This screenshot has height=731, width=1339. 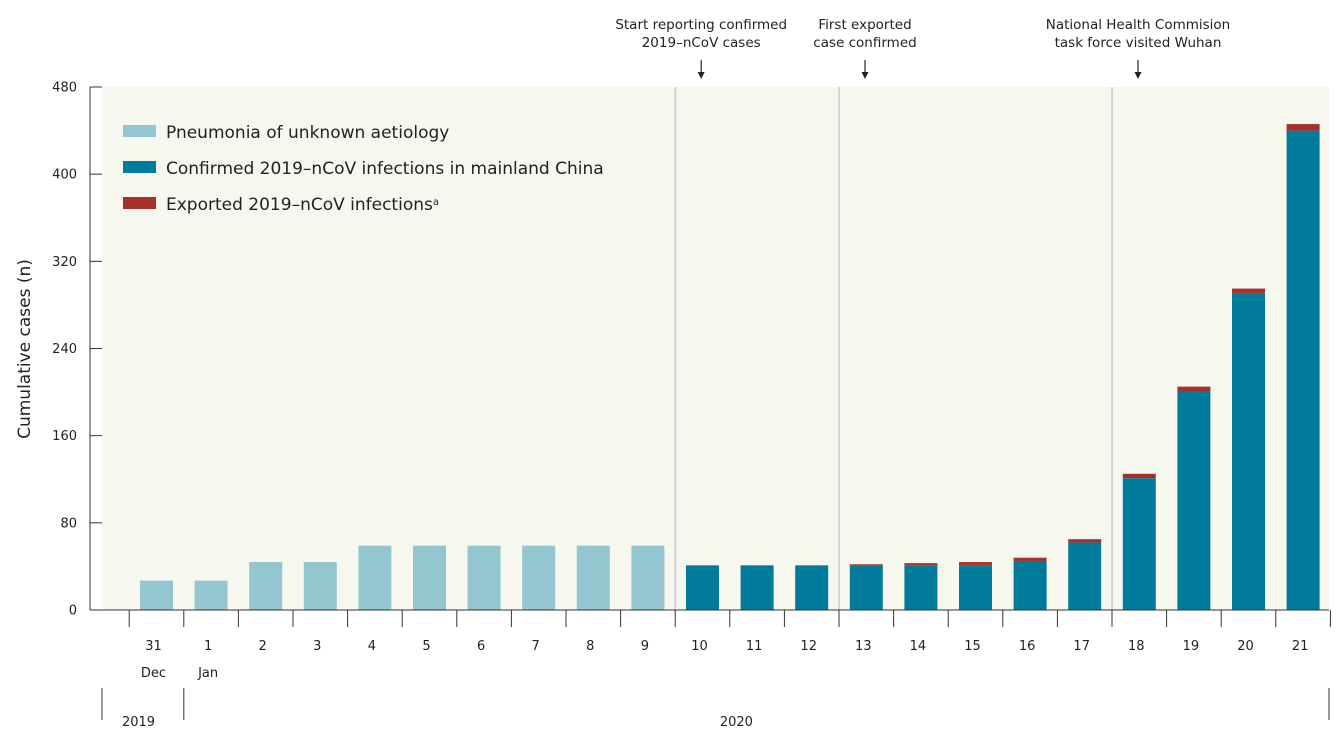 I want to click on annotation-text: National Health Commision, so click(x=1138, y=25).